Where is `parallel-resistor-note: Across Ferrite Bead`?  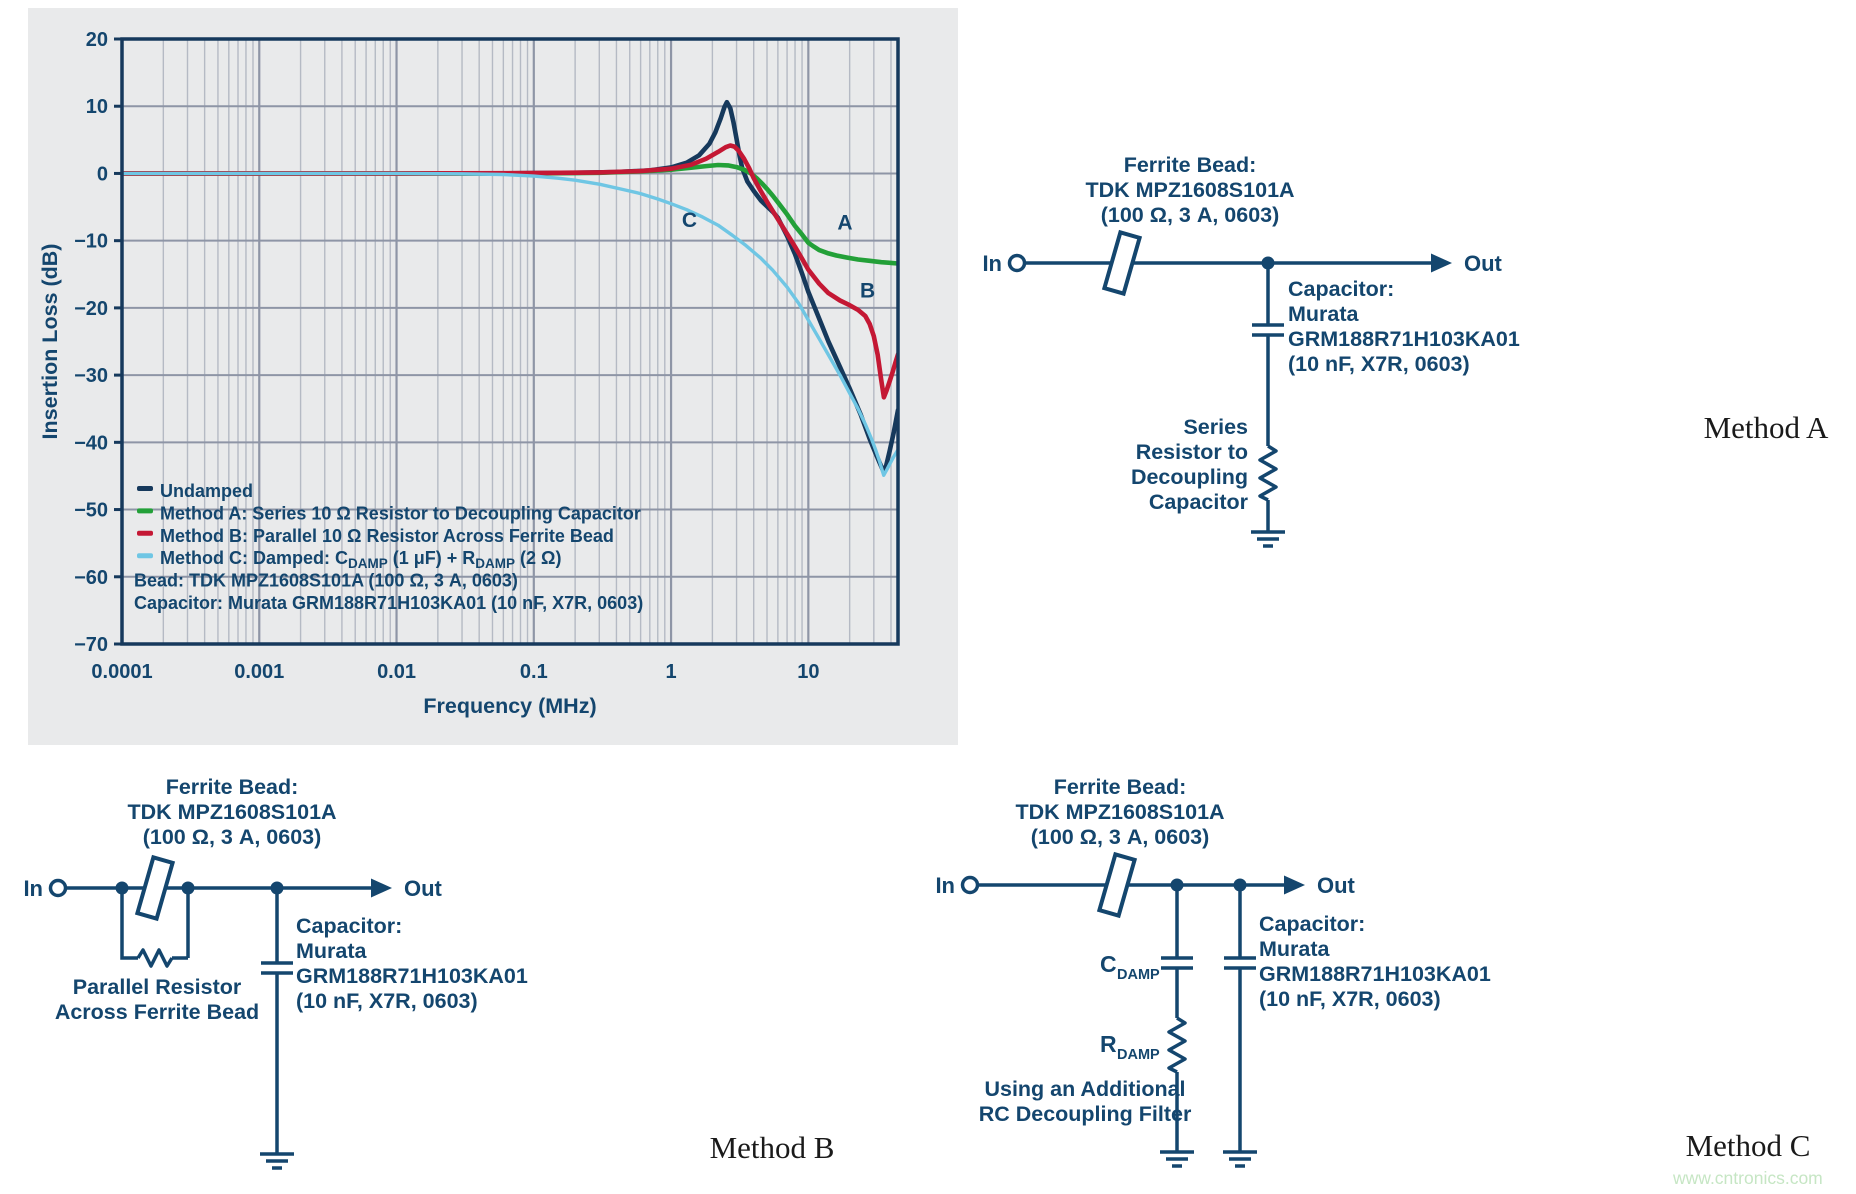
parallel-resistor-note: Across Ferrite Bead is located at coordinates (157, 1012).